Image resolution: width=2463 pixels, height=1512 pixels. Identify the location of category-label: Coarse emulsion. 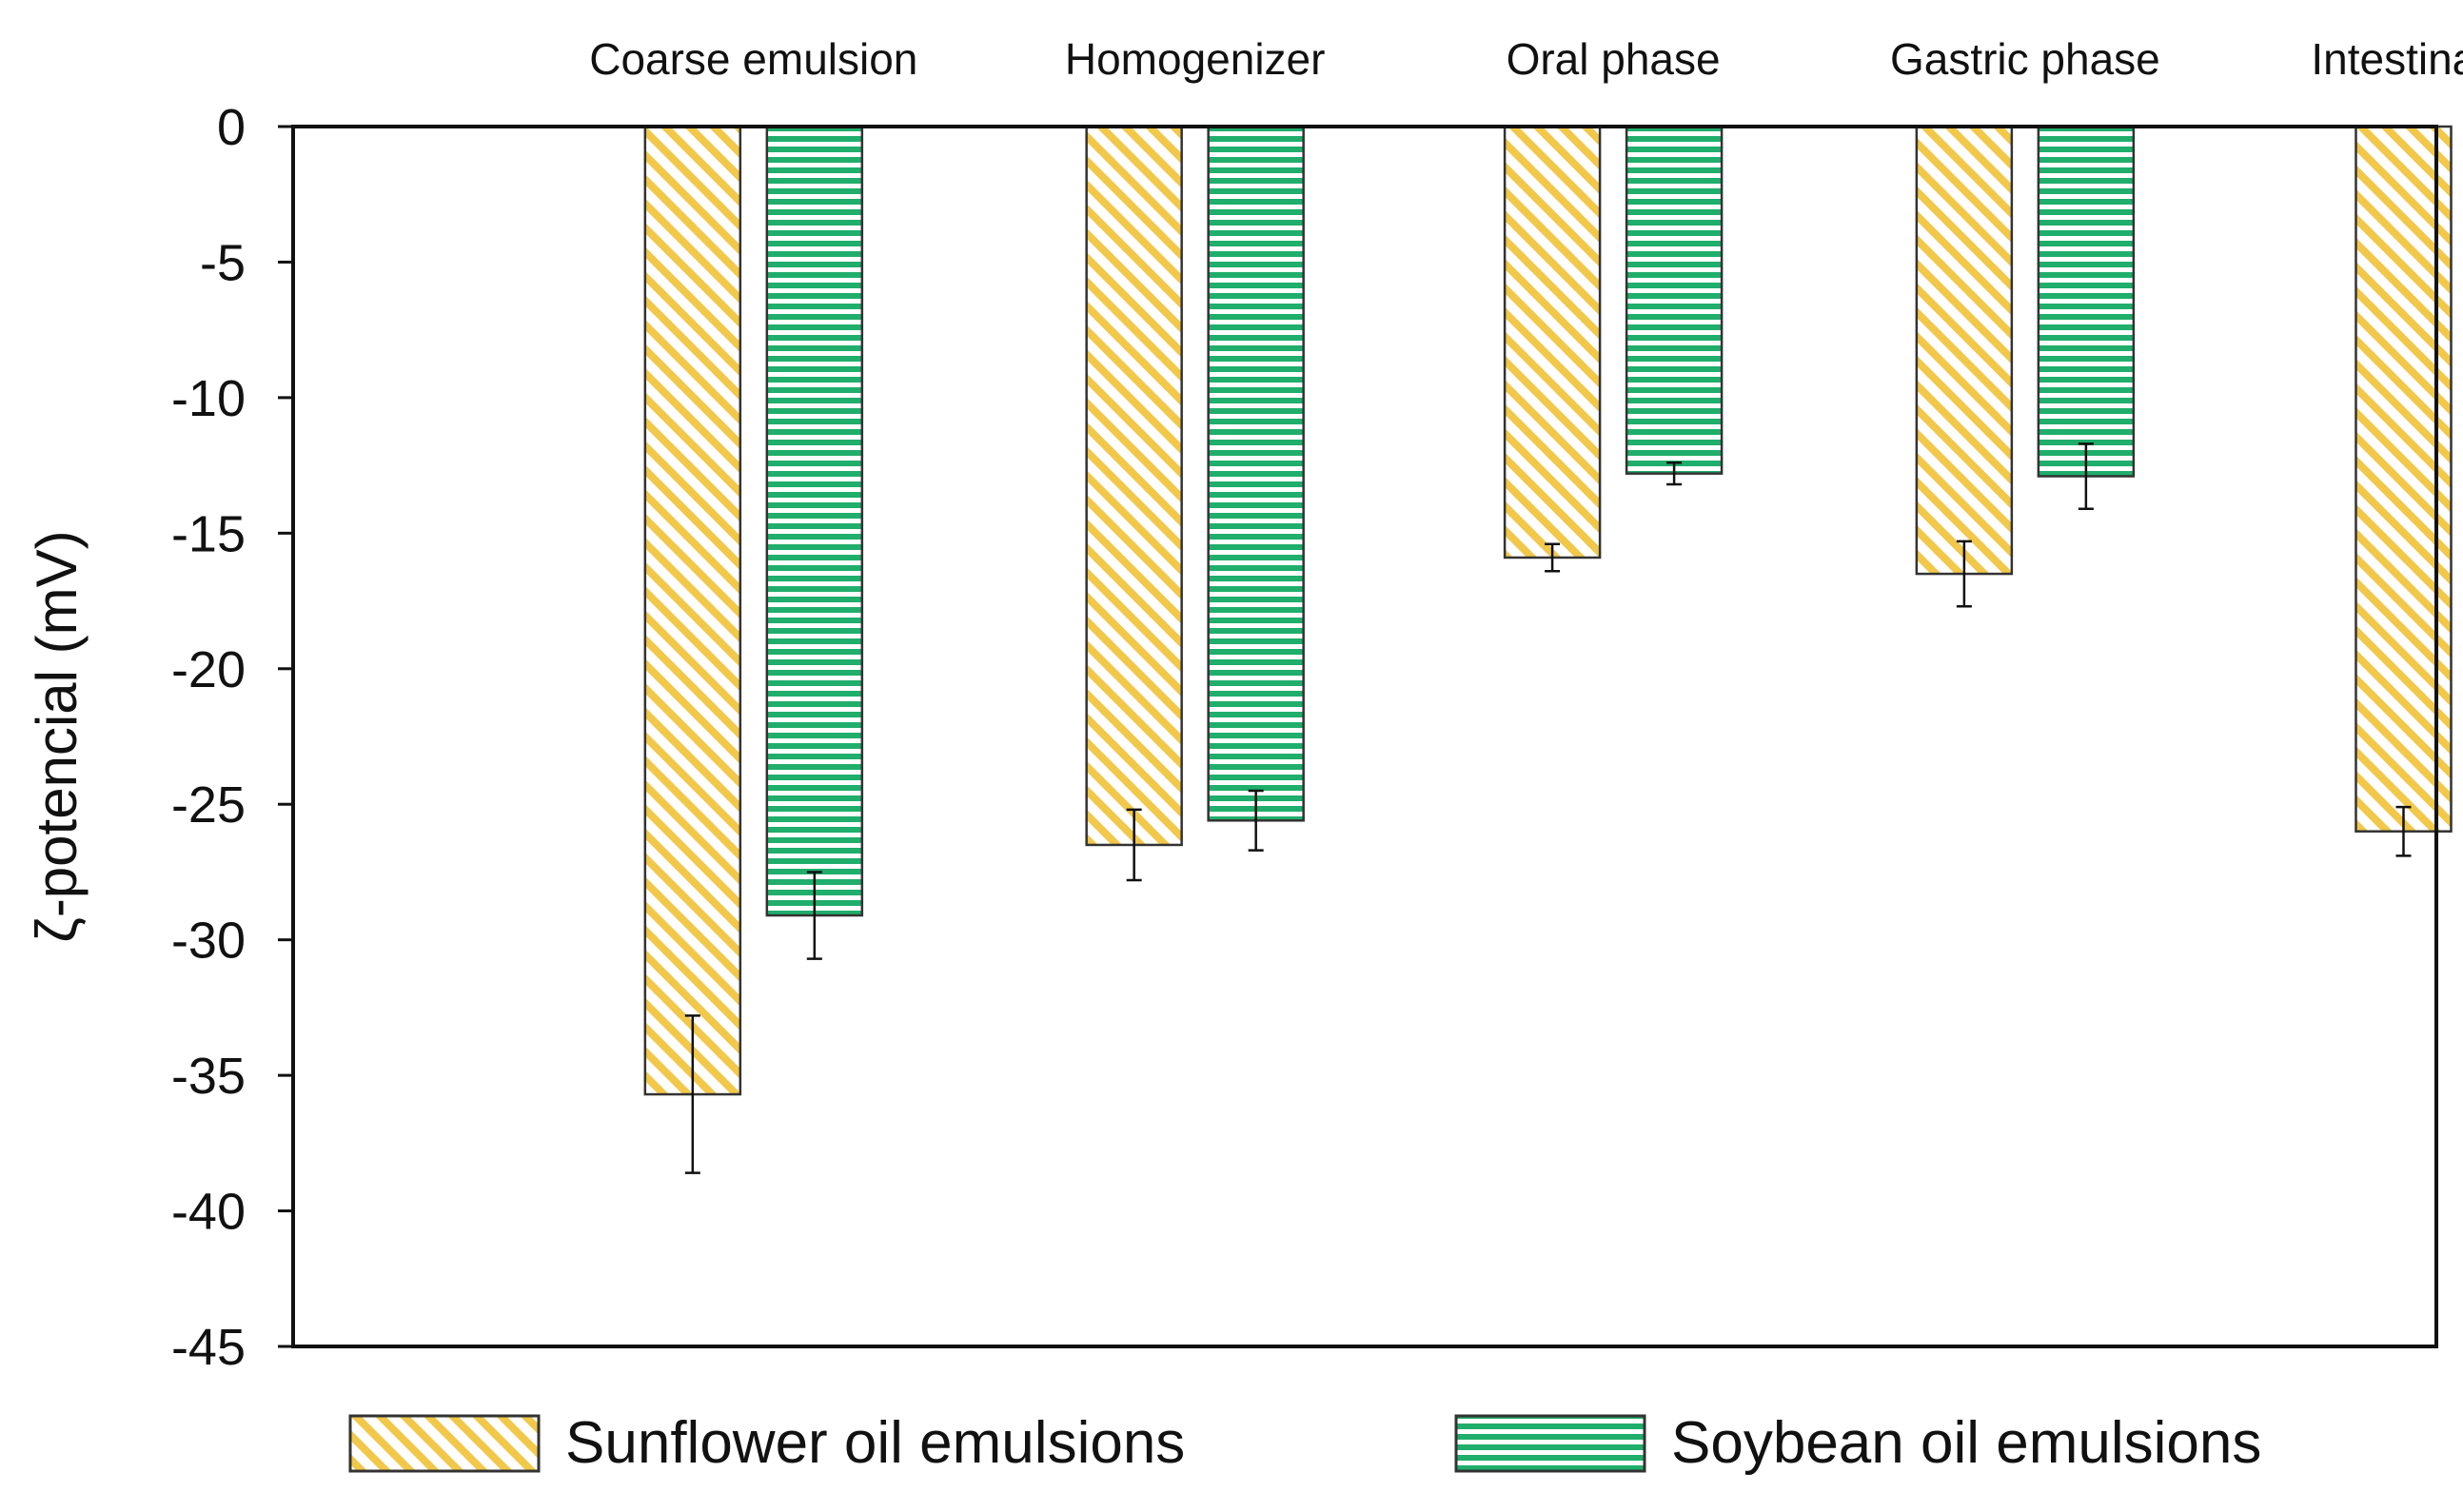
(753, 59).